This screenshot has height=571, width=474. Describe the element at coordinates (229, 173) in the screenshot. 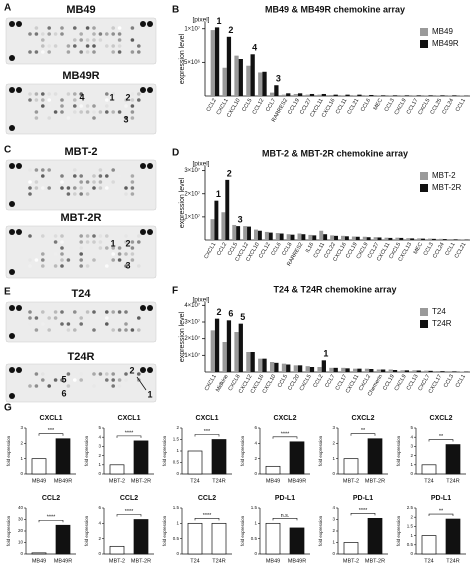

I see `annotation: 2` at that location.